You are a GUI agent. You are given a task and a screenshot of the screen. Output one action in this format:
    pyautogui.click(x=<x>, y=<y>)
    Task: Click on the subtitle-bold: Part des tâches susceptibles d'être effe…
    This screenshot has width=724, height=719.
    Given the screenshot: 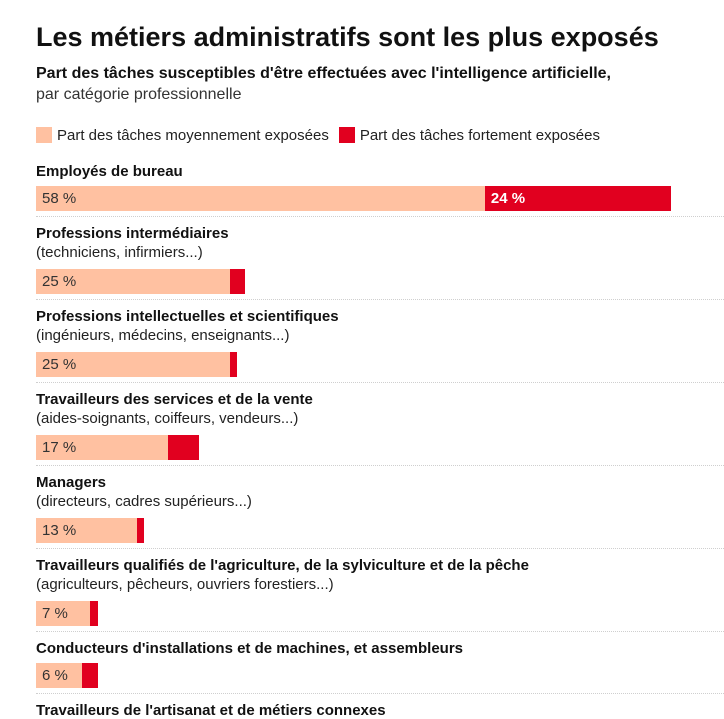 What is the action you would take?
    pyautogui.click(x=323, y=73)
    